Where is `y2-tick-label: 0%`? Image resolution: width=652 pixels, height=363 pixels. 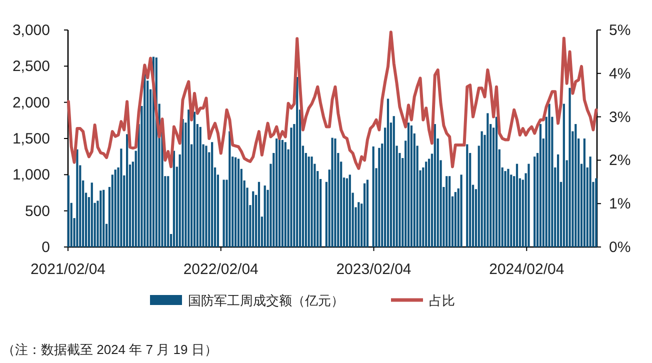 y2-tick-label: 0% is located at coordinates (620, 247).